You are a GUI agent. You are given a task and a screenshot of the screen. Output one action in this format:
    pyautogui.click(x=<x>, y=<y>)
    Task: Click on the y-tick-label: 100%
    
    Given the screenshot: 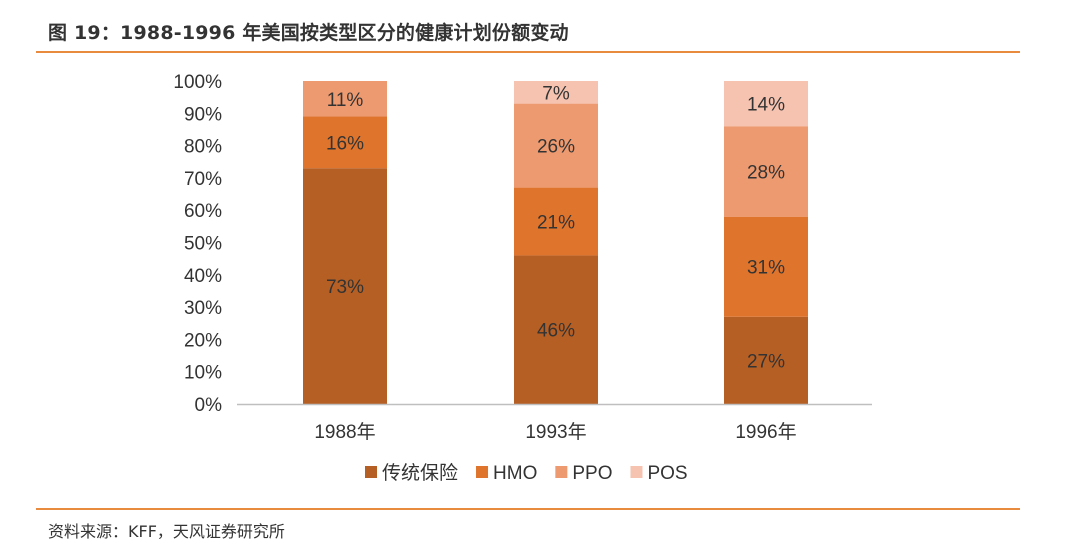 What is the action you would take?
    pyautogui.click(x=197, y=82)
    